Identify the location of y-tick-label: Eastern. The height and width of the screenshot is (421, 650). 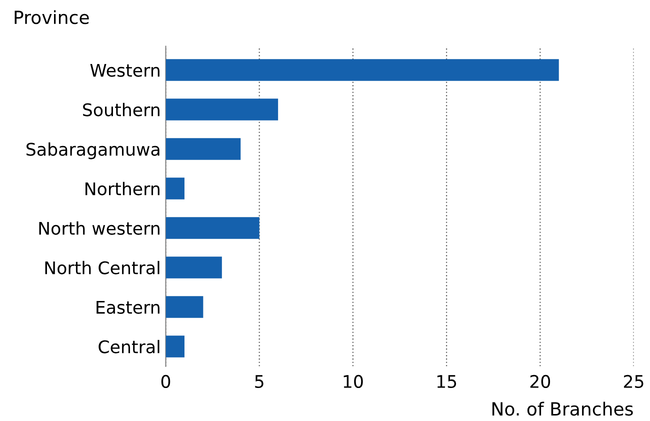
(128, 307).